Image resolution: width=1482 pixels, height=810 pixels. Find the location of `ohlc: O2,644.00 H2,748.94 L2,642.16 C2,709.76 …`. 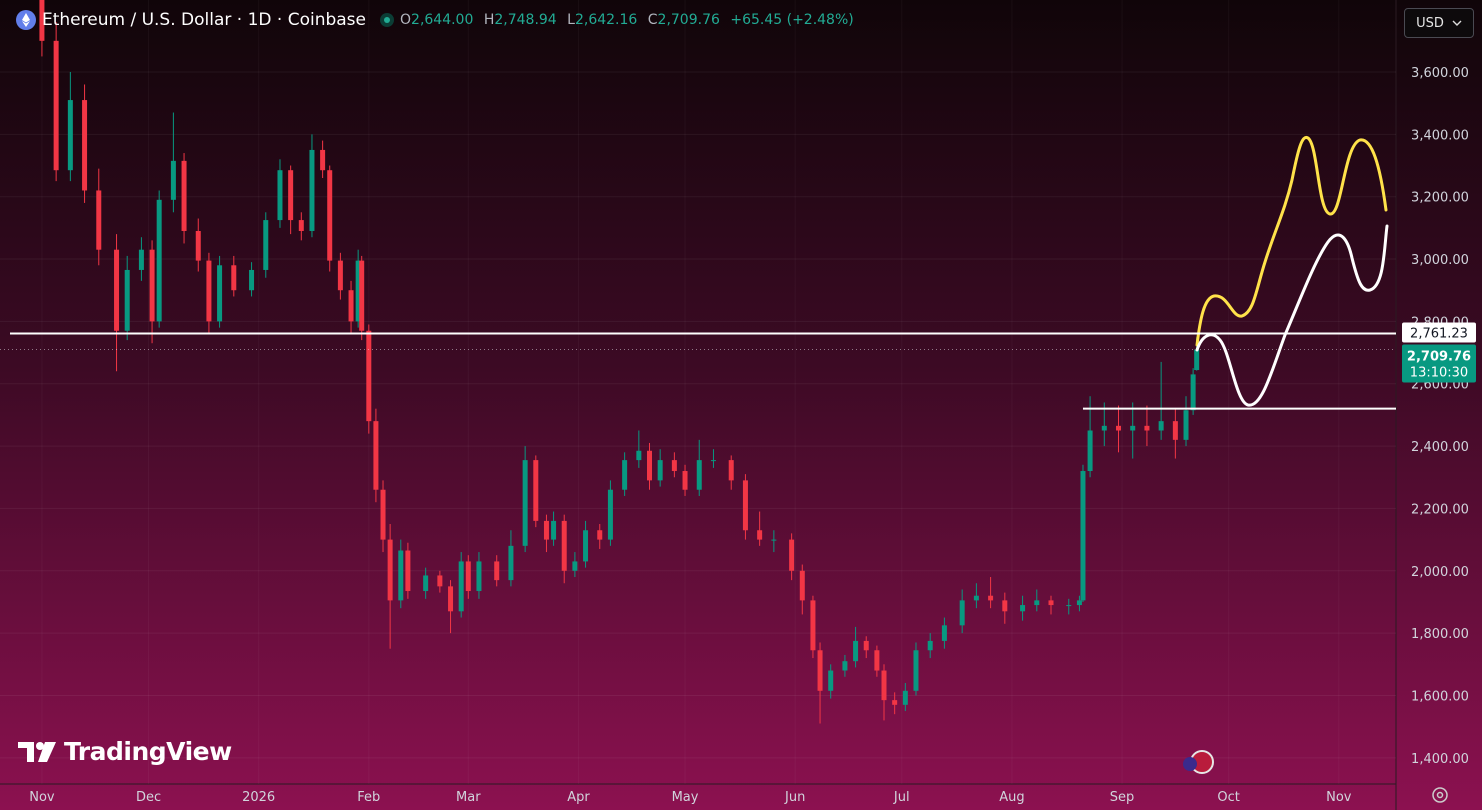

ohlc: O2,644.00 H2,748.94 L2,642.16 C2,709.76 … is located at coordinates (630, 20).